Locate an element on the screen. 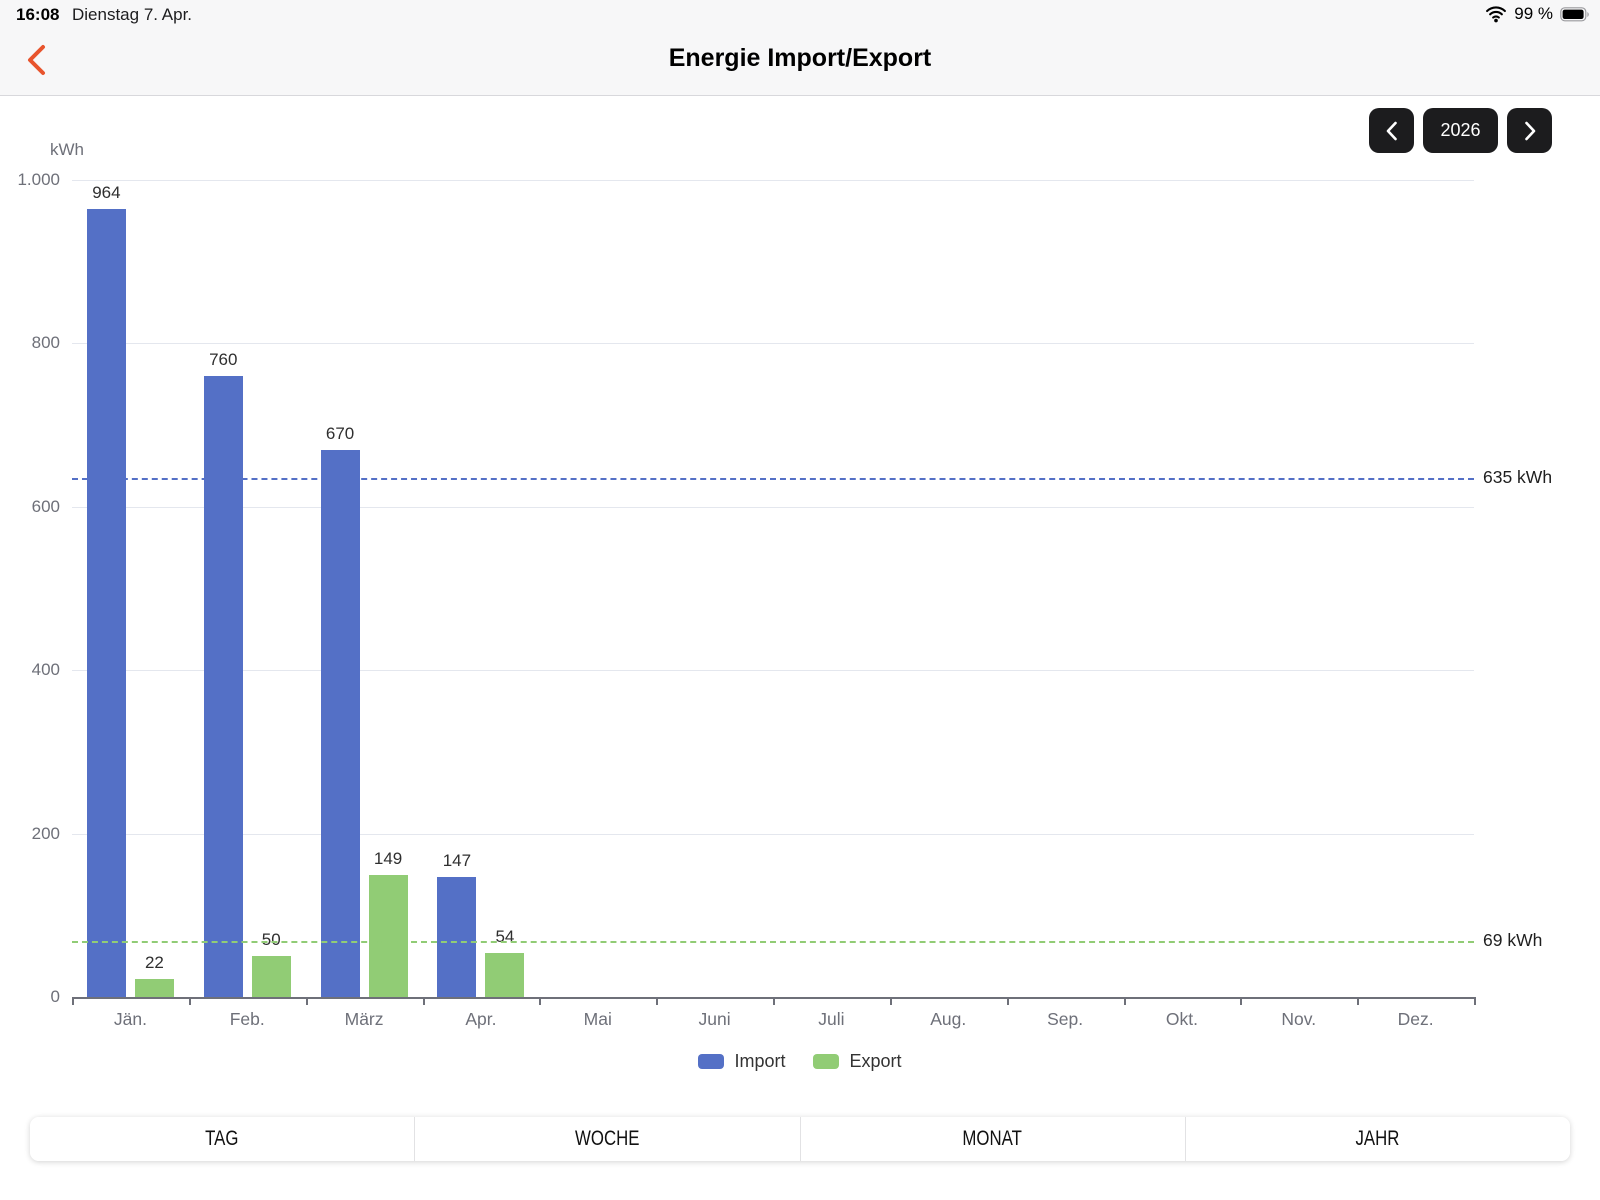 The width and height of the screenshot is (1600, 1200). bar-value-label: 149 is located at coordinates (388, 859).